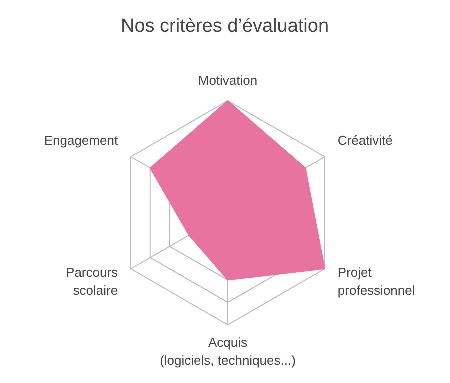 Image resolution: width=450 pixels, height=383 pixels. What do you see at coordinates (377, 281) in the screenshot?
I see `spoke-label: Projet professionnel` at bounding box center [377, 281].